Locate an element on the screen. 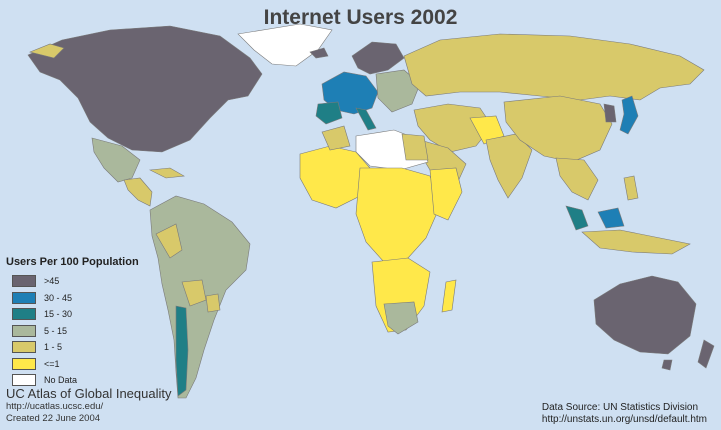  region-morocco is located at coordinates (336, 138).